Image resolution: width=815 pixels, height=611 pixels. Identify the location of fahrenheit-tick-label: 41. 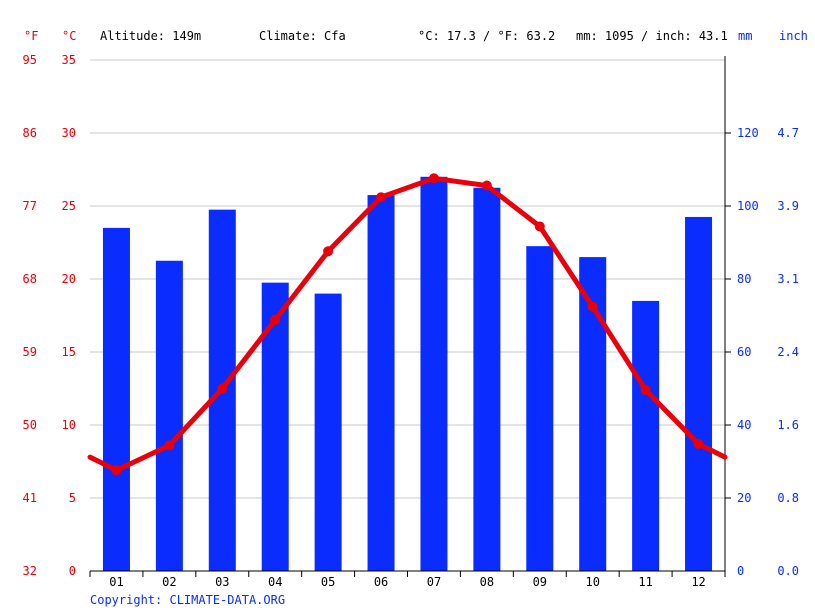
(30, 498).